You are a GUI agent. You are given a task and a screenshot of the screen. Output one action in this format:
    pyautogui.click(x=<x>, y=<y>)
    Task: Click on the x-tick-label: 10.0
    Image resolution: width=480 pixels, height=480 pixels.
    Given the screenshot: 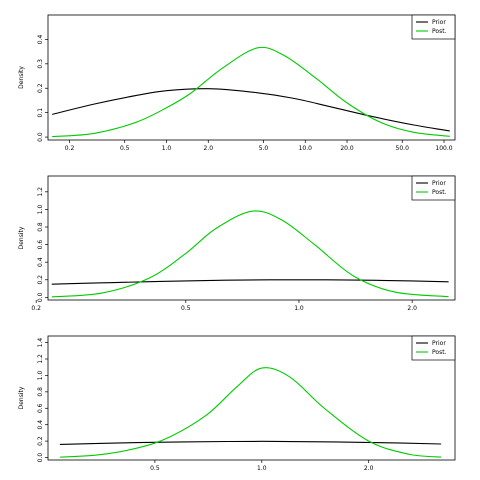 What is the action you would take?
    pyautogui.click(x=306, y=148)
    